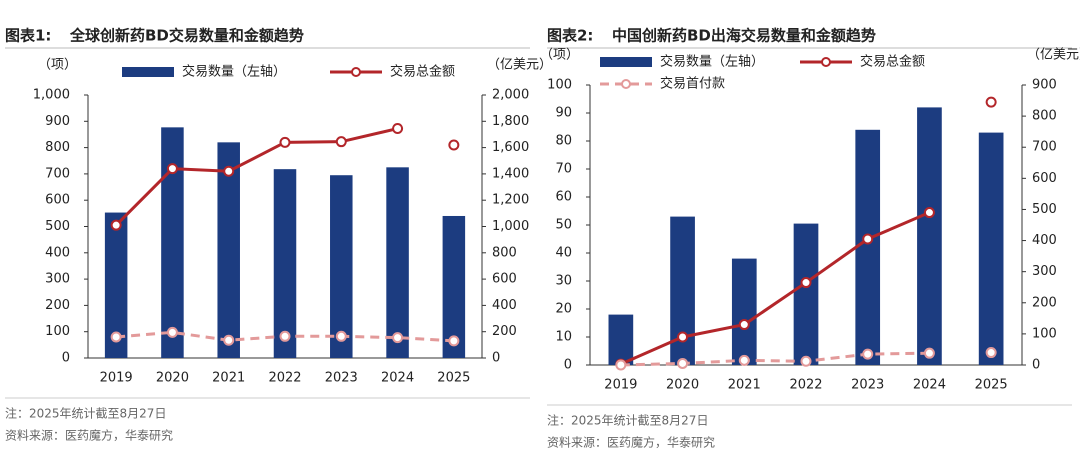 The height and width of the screenshot is (466, 1080). I want to click on y2-tick-label: 900, so click(1044, 85).